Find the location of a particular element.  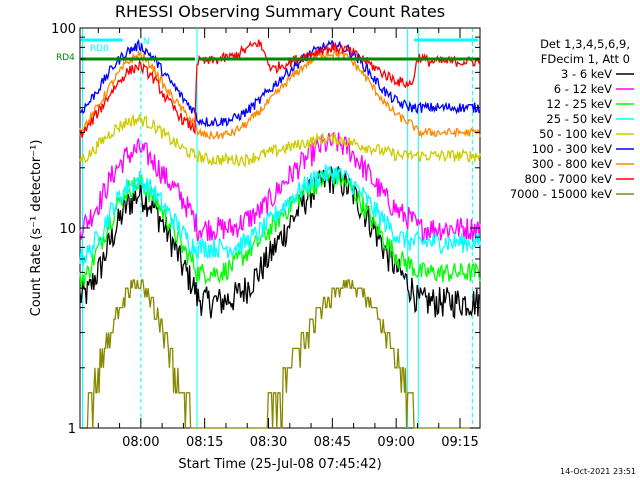

x-axis-title: Start Time (25-Jul-08 07:45:42) is located at coordinates (279, 464).